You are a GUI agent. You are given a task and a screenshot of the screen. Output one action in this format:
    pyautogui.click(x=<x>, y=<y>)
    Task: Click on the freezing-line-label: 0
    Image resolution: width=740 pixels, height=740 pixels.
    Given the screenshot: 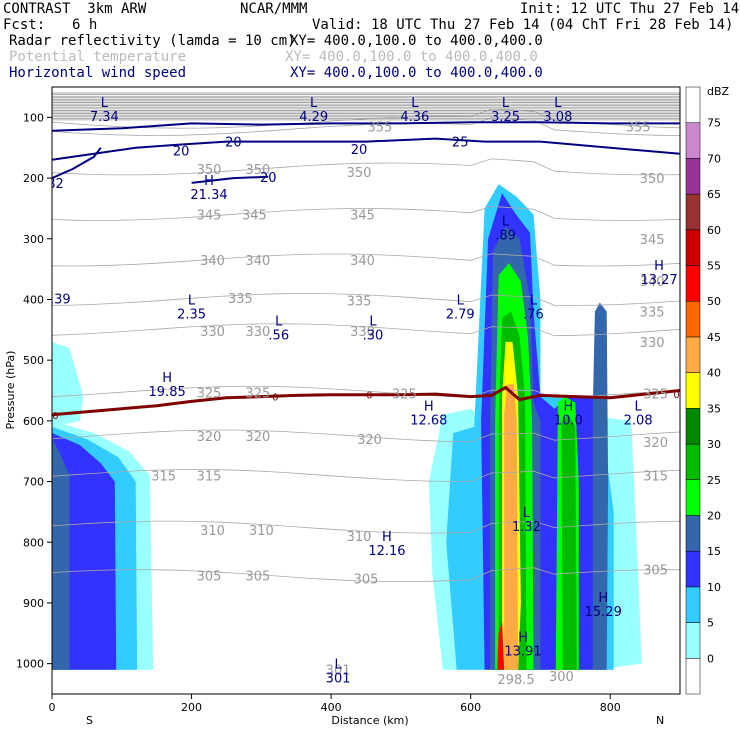 What is the action you would take?
    pyautogui.click(x=275, y=398)
    